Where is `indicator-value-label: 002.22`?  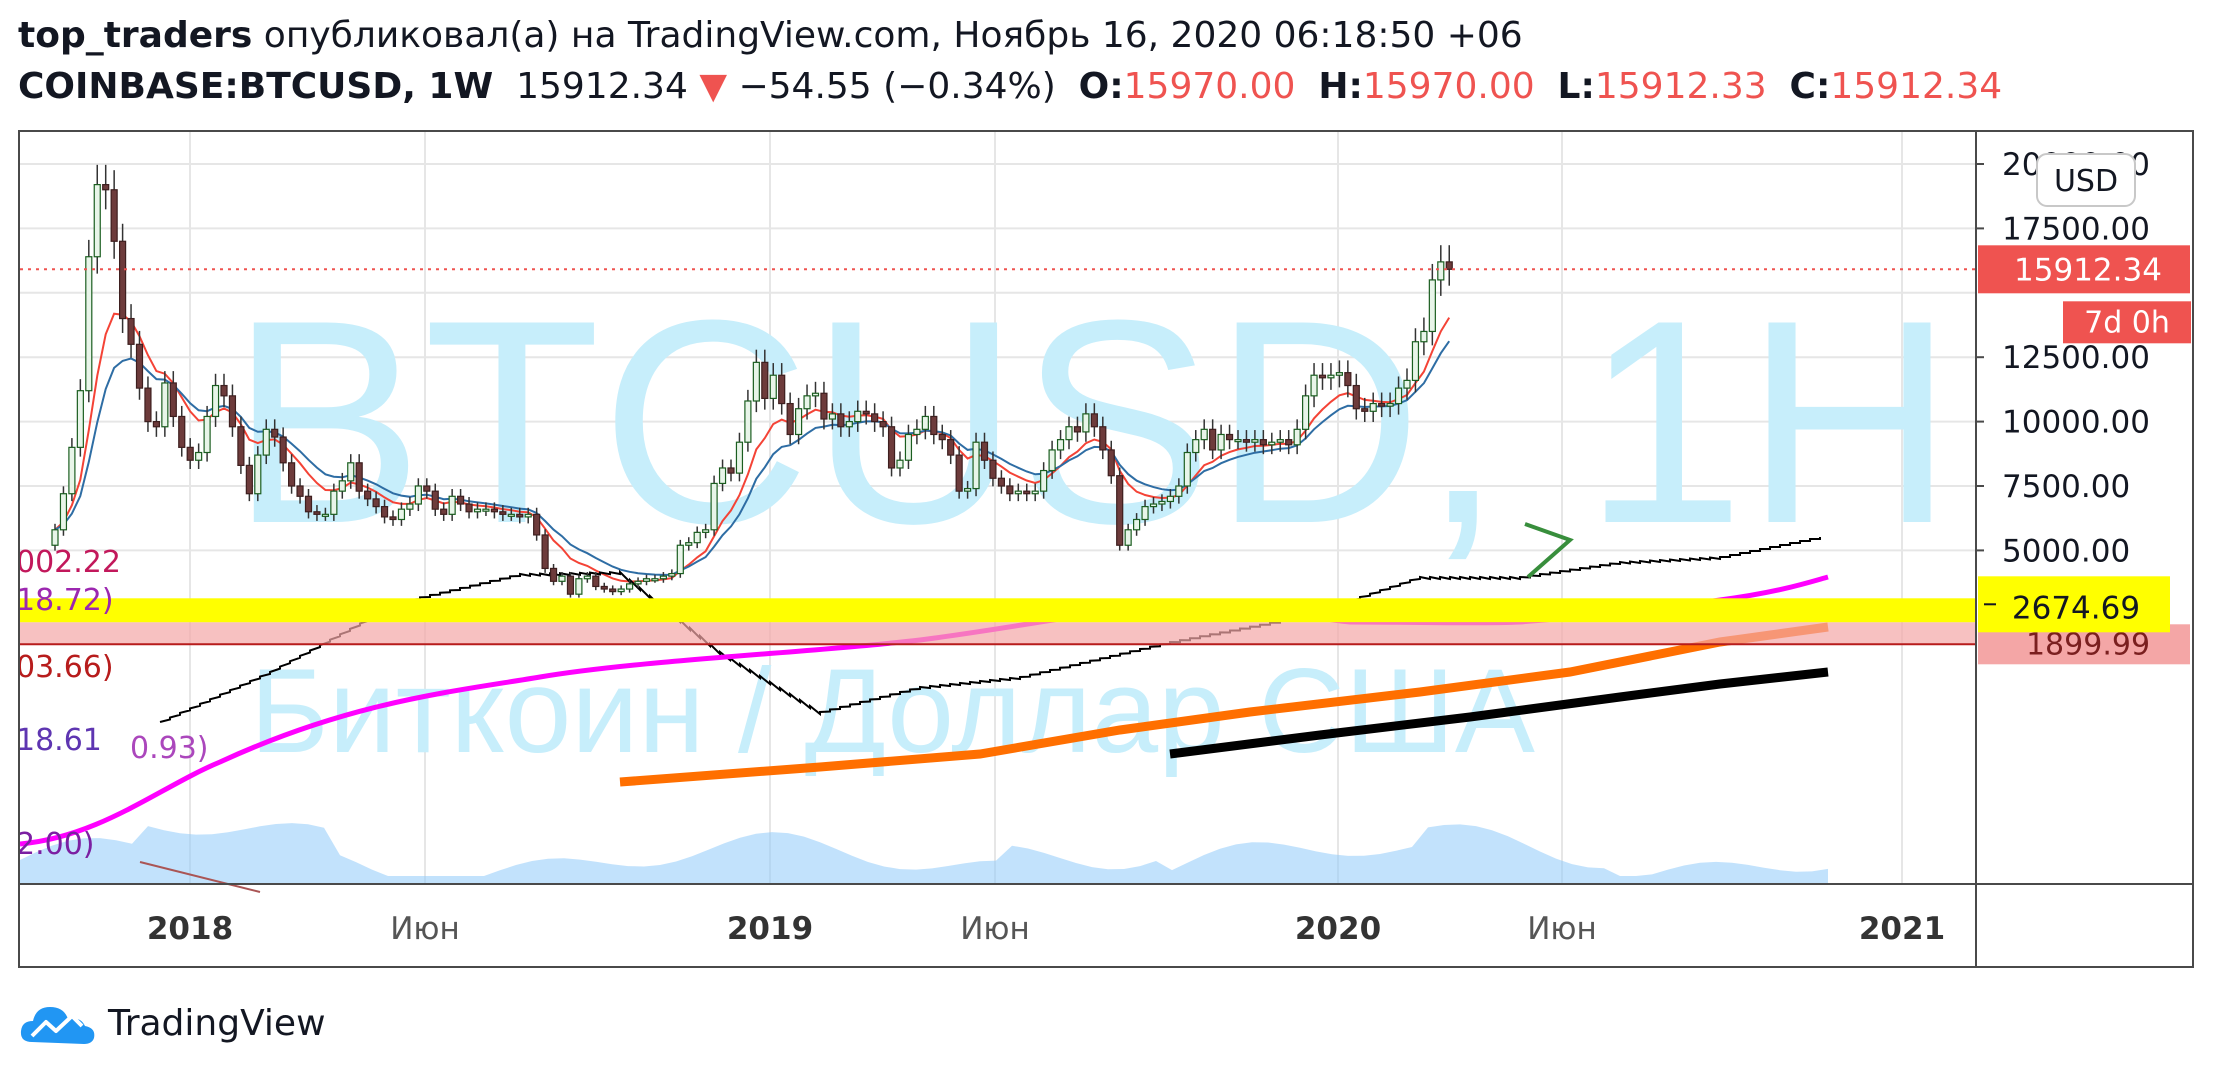
indicator-value-label: 002.22 is located at coordinates (70, 562).